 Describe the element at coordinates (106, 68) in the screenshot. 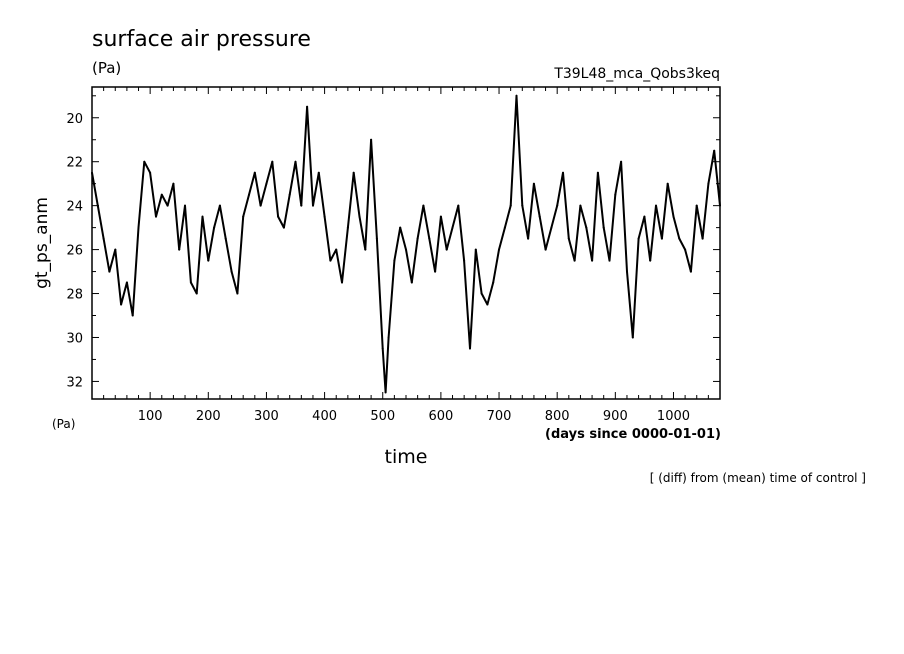

I see `title-unit: (Pa)` at that location.